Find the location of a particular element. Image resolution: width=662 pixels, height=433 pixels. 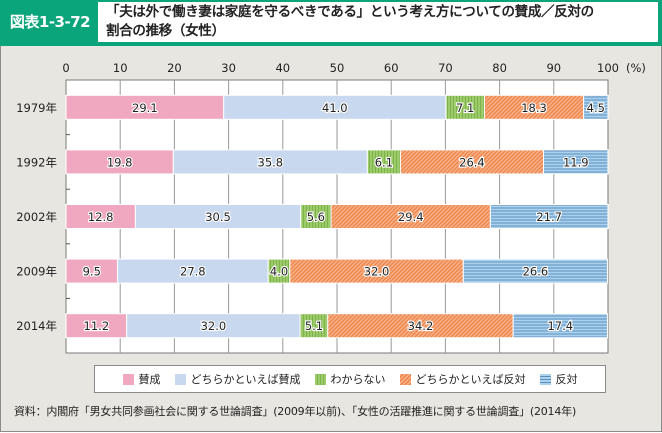

bar-row: 11.2 32.0 5.1 34.2 17.4 is located at coordinates (336, 326).